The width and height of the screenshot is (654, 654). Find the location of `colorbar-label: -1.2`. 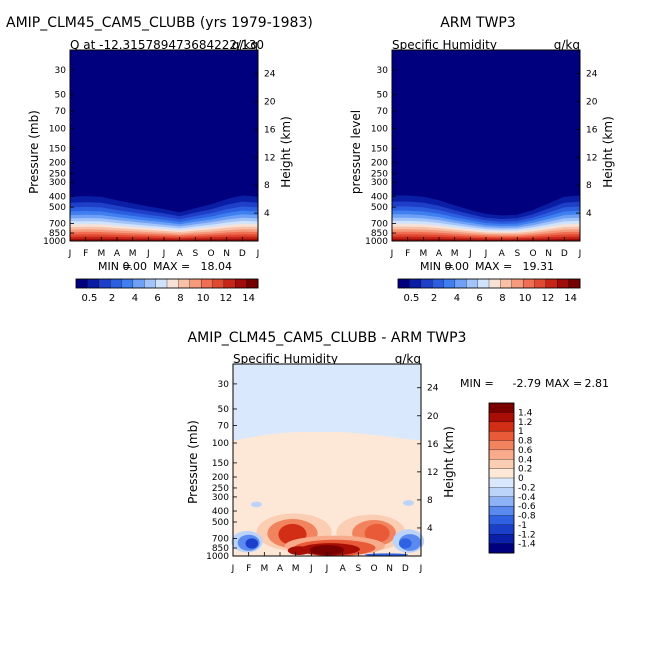

colorbar-label: -1.2 is located at coordinates (527, 535).